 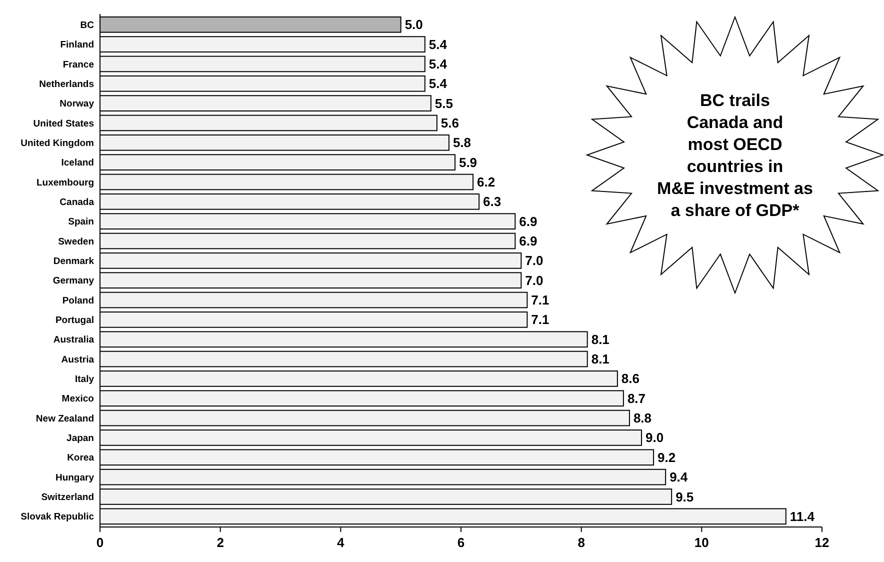 I want to click on x-tick-label: 12, so click(x=822, y=542).